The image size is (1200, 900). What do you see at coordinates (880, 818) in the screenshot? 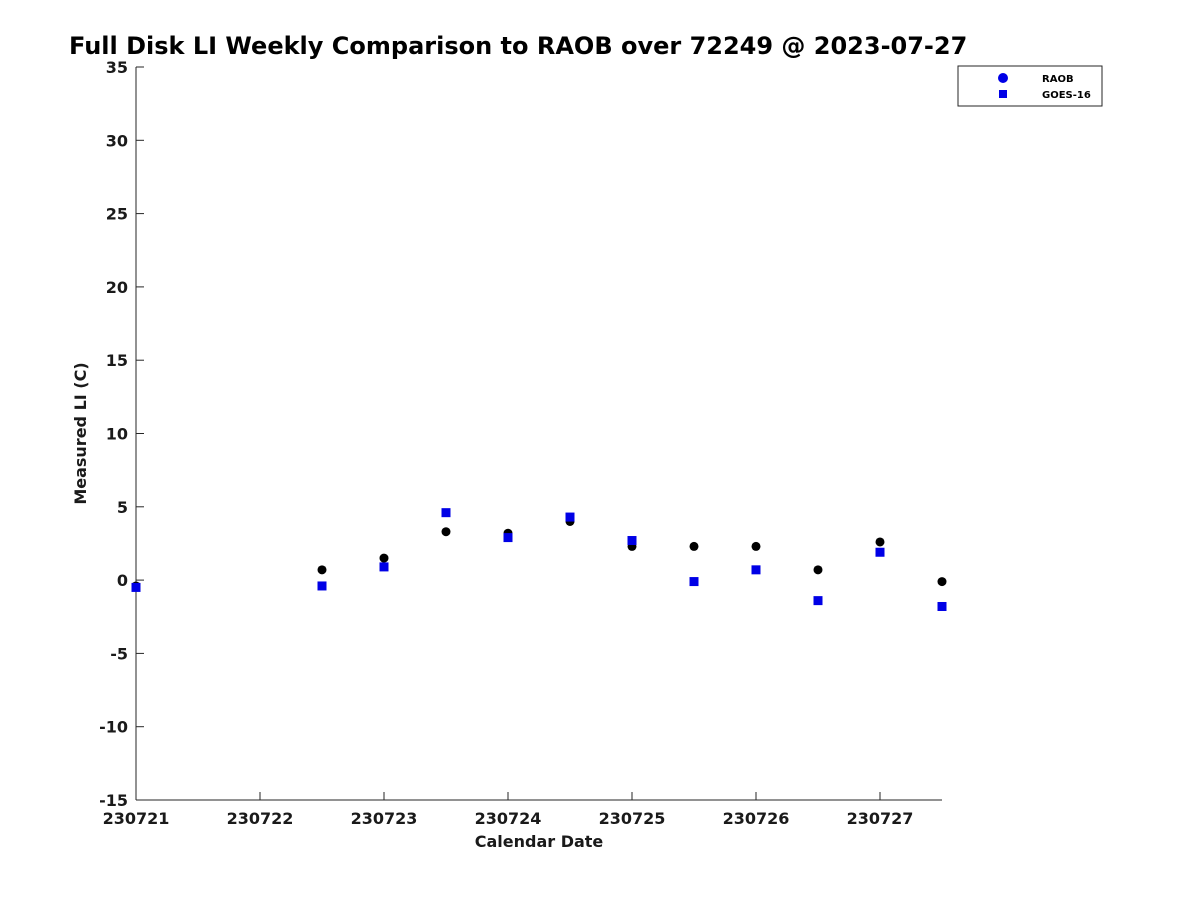
I see `x-tick-label: 230727` at bounding box center [880, 818].